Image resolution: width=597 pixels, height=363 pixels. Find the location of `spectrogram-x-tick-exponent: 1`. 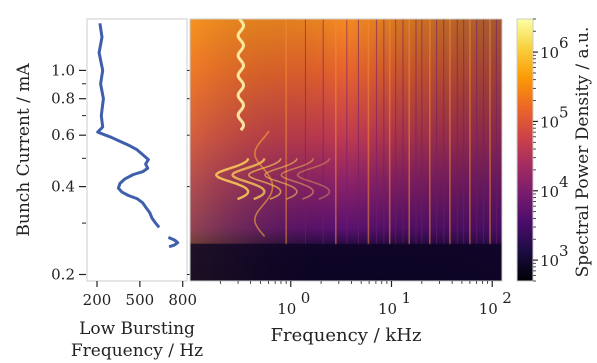

spectrogram-x-tick-exponent: 1 is located at coordinates (406, 298).